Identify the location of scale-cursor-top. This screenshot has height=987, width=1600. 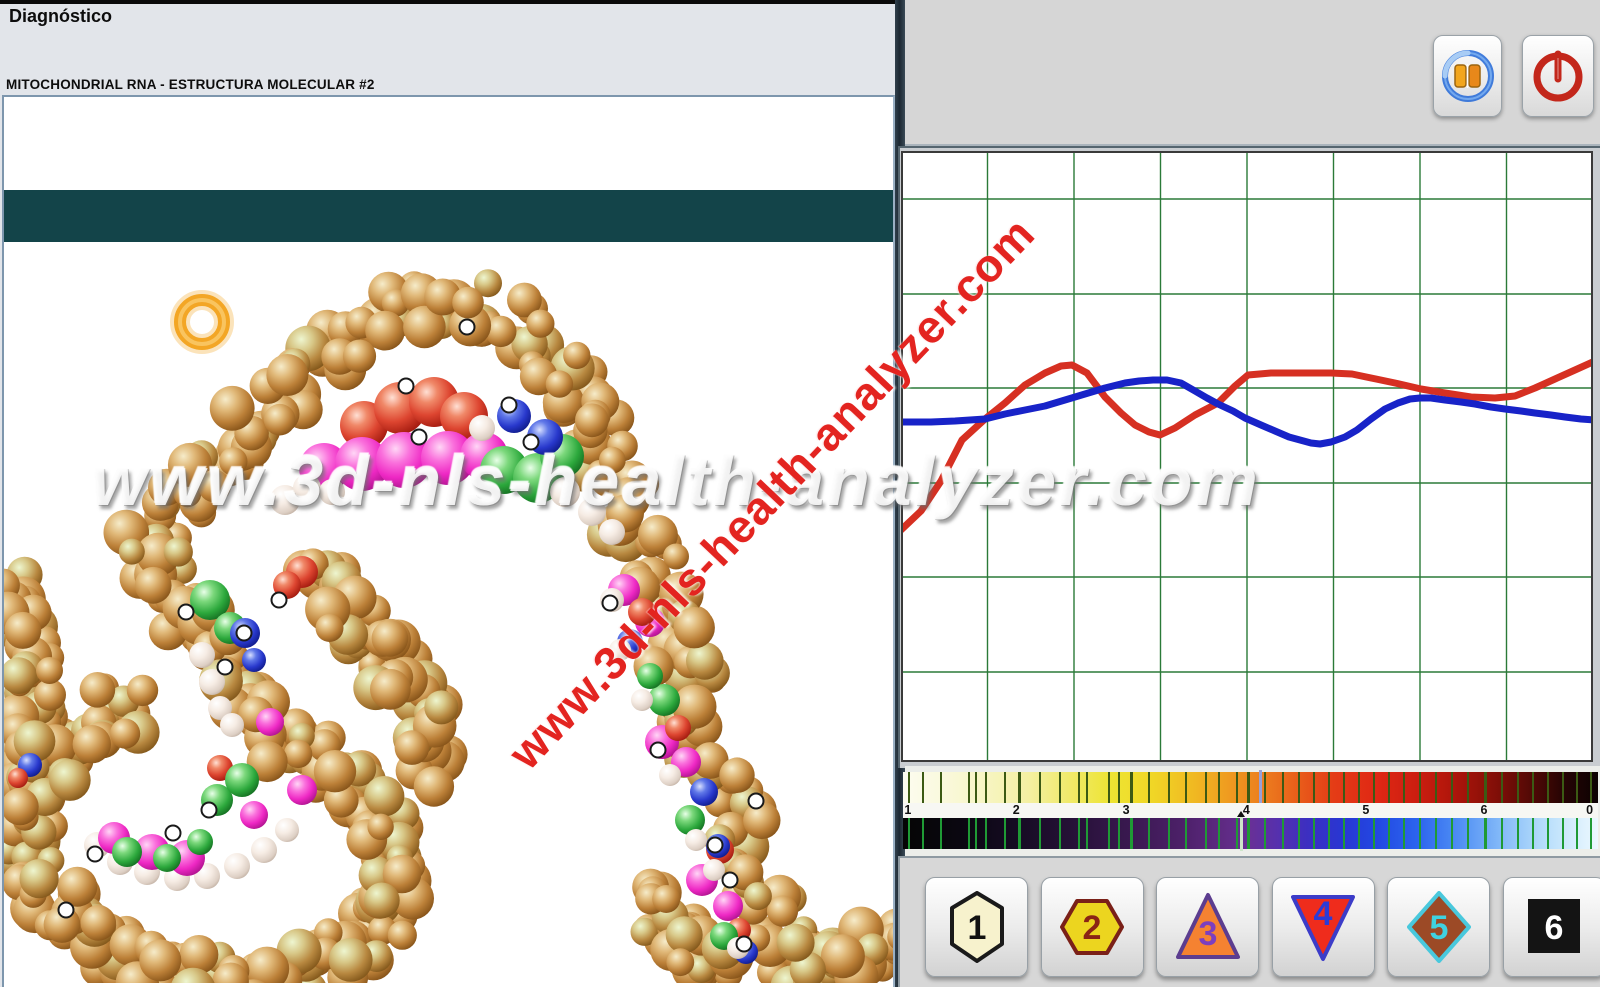
(1260, 787).